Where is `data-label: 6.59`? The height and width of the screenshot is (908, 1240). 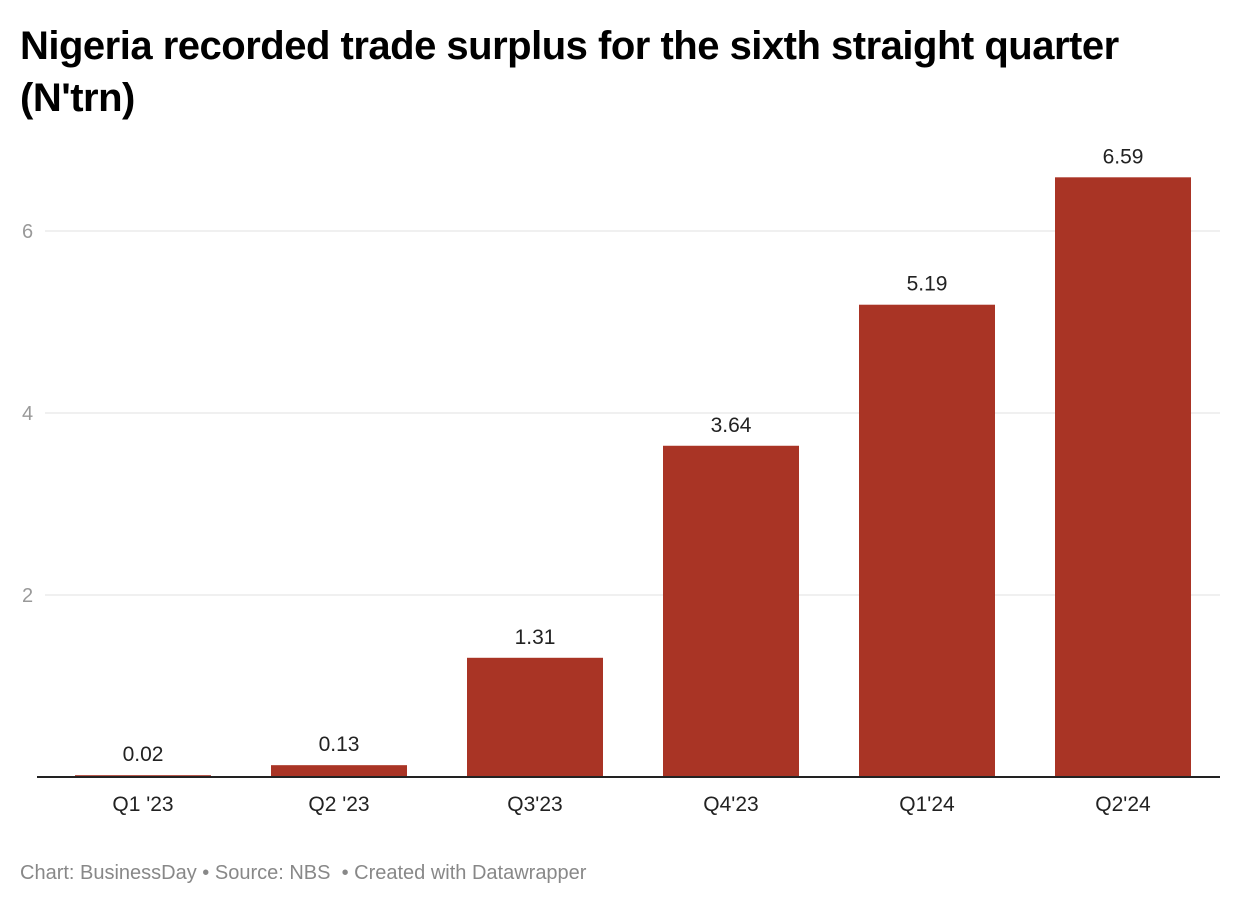 data-label: 6.59 is located at coordinates (1123, 156).